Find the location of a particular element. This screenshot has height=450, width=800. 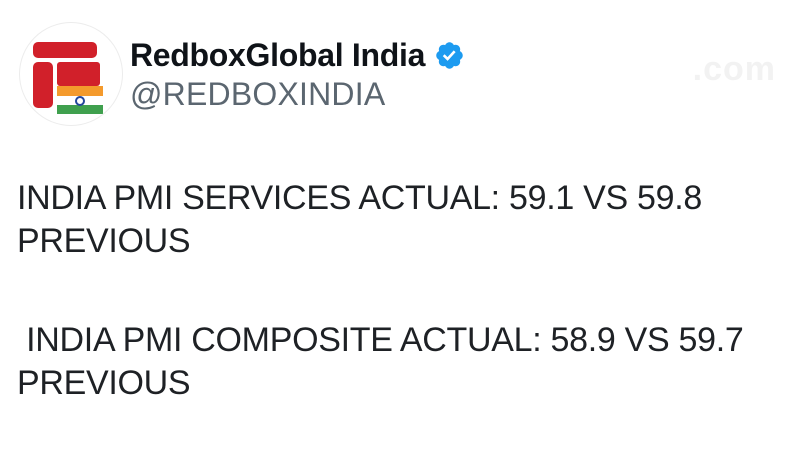

logo-left-bar is located at coordinates (43, 85).